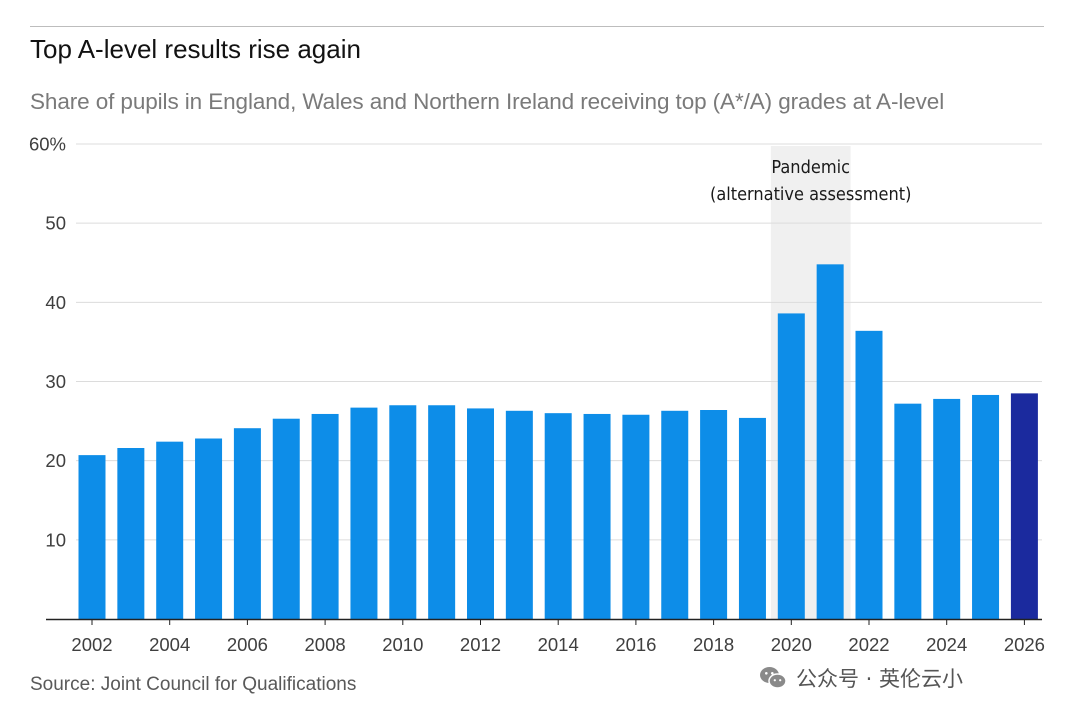 The image size is (1080, 720). What do you see at coordinates (868, 644) in the screenshot?
I see `x-tick-label: 2022` at bounding box center [868, 644].